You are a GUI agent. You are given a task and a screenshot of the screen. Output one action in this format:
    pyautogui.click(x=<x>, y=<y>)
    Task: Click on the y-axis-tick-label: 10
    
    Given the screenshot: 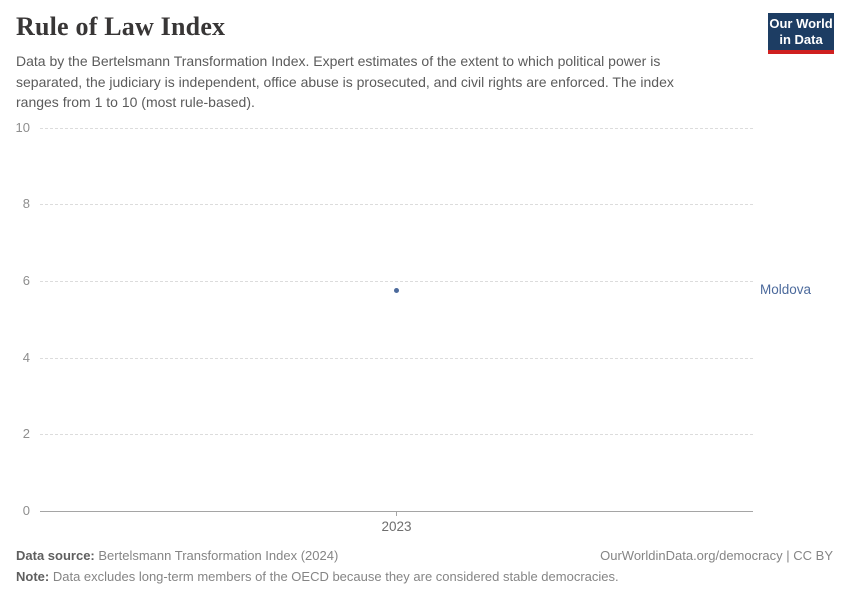 What is the action you would take?
    pyautogui.click(x=22, y=127)
    